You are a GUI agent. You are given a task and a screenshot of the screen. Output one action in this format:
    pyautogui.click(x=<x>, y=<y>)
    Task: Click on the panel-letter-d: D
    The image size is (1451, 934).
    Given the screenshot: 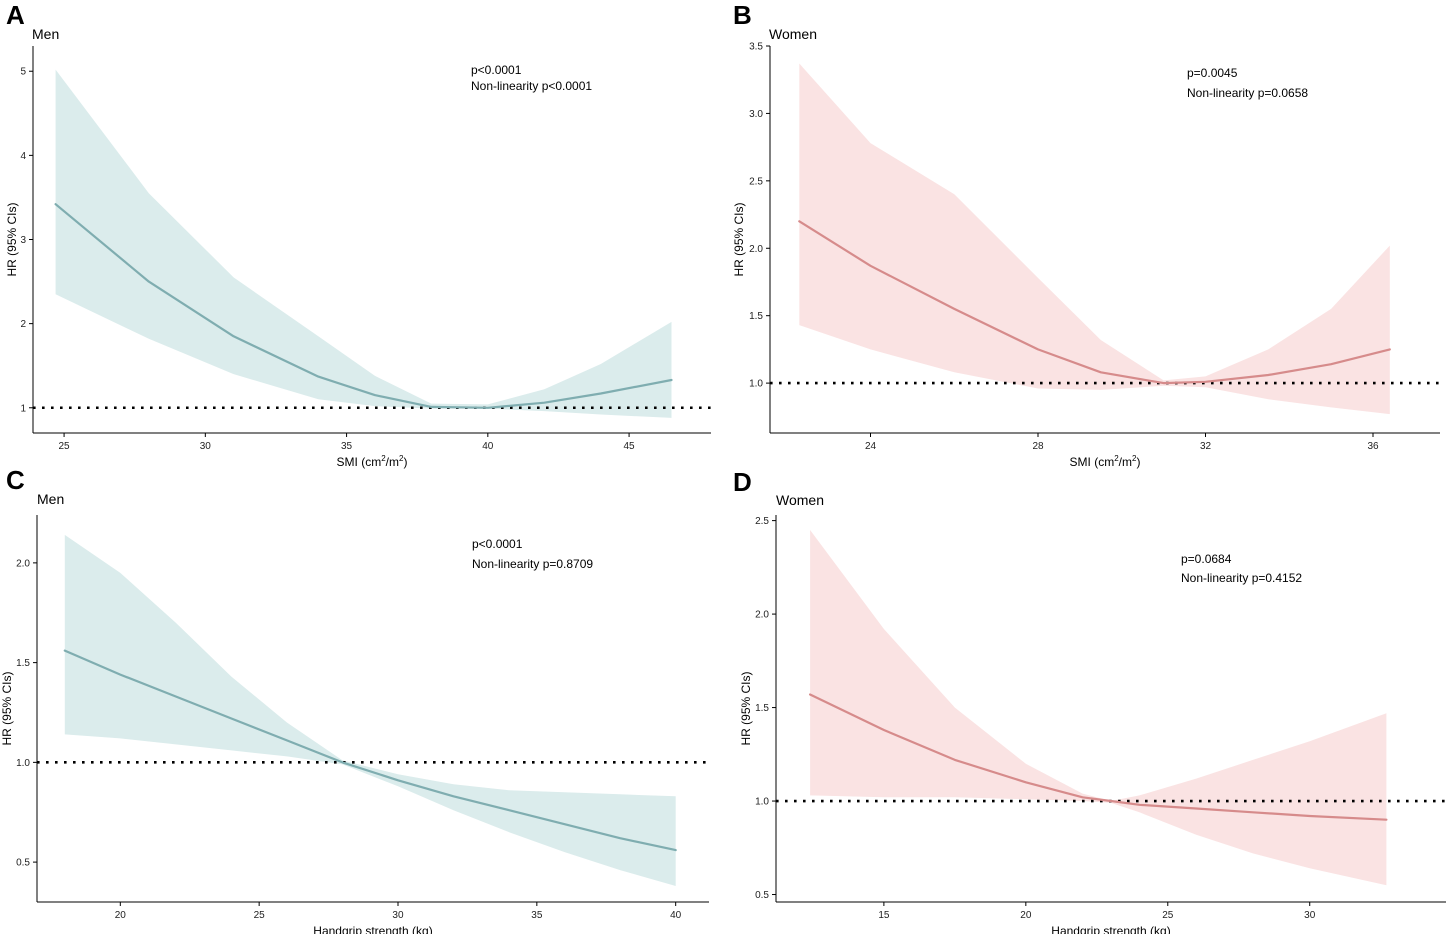 What is the action you would take?
    pyautogui.click(x=742, y=482)
    